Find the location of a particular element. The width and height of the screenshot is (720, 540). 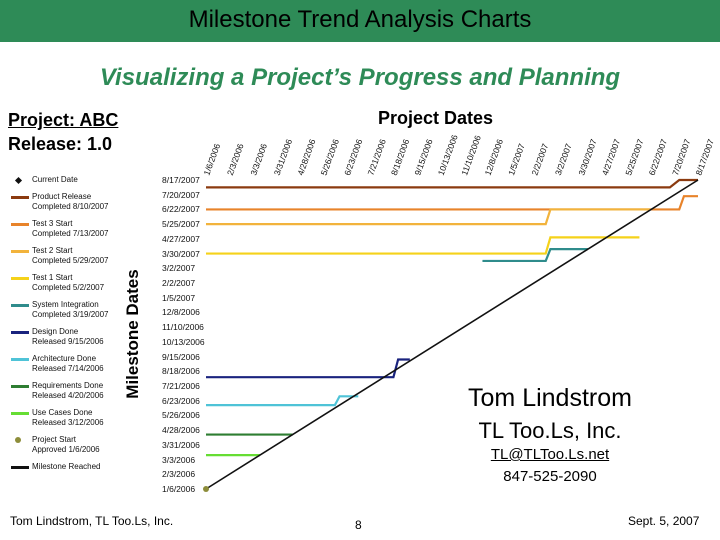

x-tick-label: 8/17/2007 is located at coordinates (704, 156).